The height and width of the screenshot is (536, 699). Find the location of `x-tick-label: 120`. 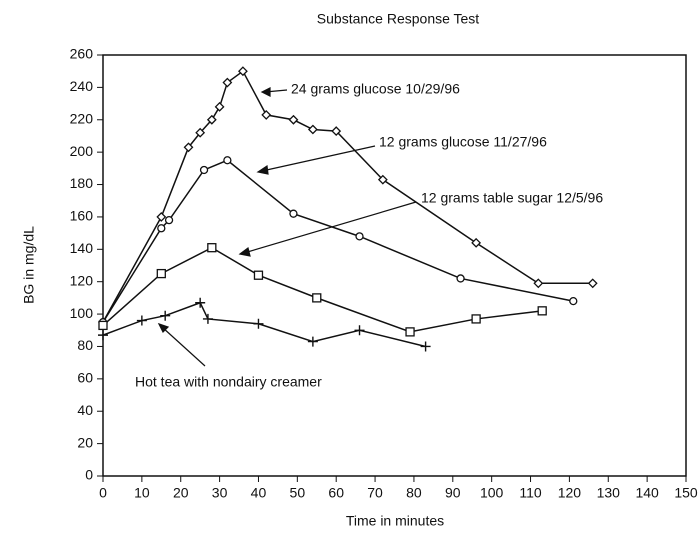

x-tick-label: 120 is located at coordinates (570, 493).